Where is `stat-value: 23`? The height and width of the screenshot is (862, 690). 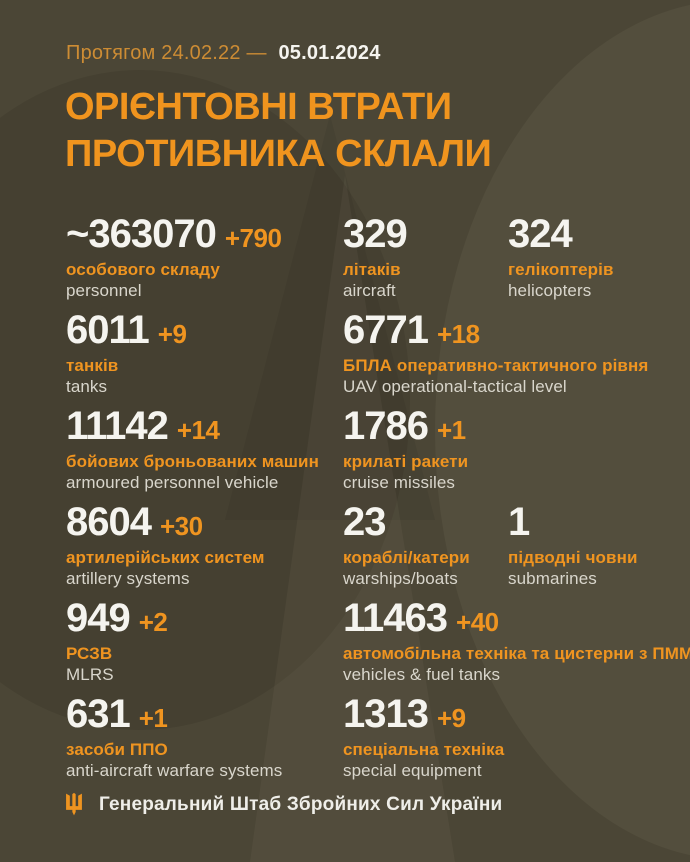
stat-value: 23 is located at coordinates (364, 522).